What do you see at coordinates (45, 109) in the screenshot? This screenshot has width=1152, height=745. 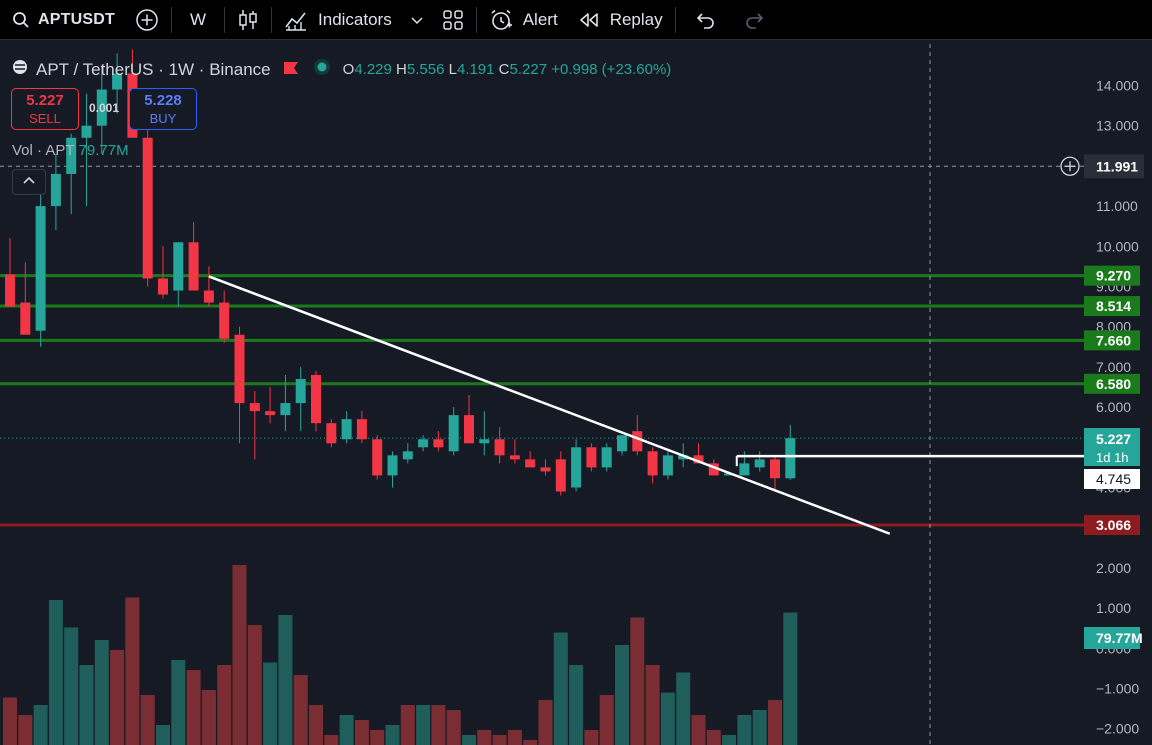 I see `sell-button: 5.227 SELL` at bounding box center [45, 109].